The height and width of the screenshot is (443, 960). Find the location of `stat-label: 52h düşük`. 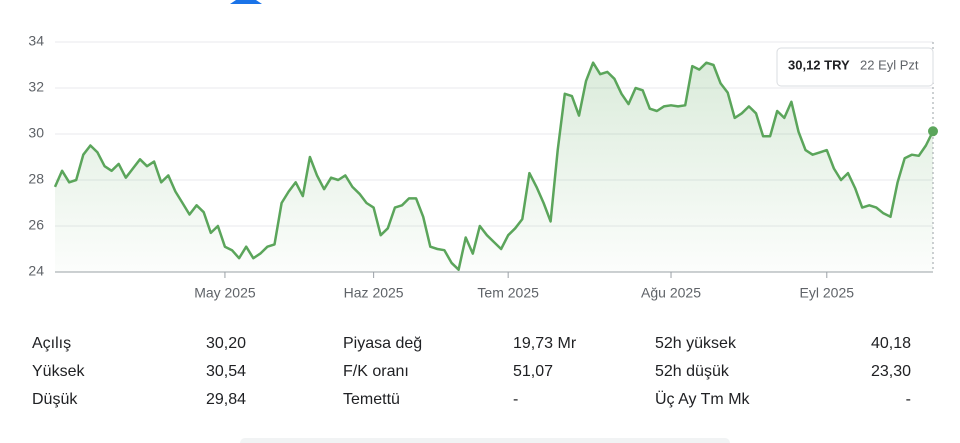

stat-label: 52h düşük is located at coordinates (692, 371).